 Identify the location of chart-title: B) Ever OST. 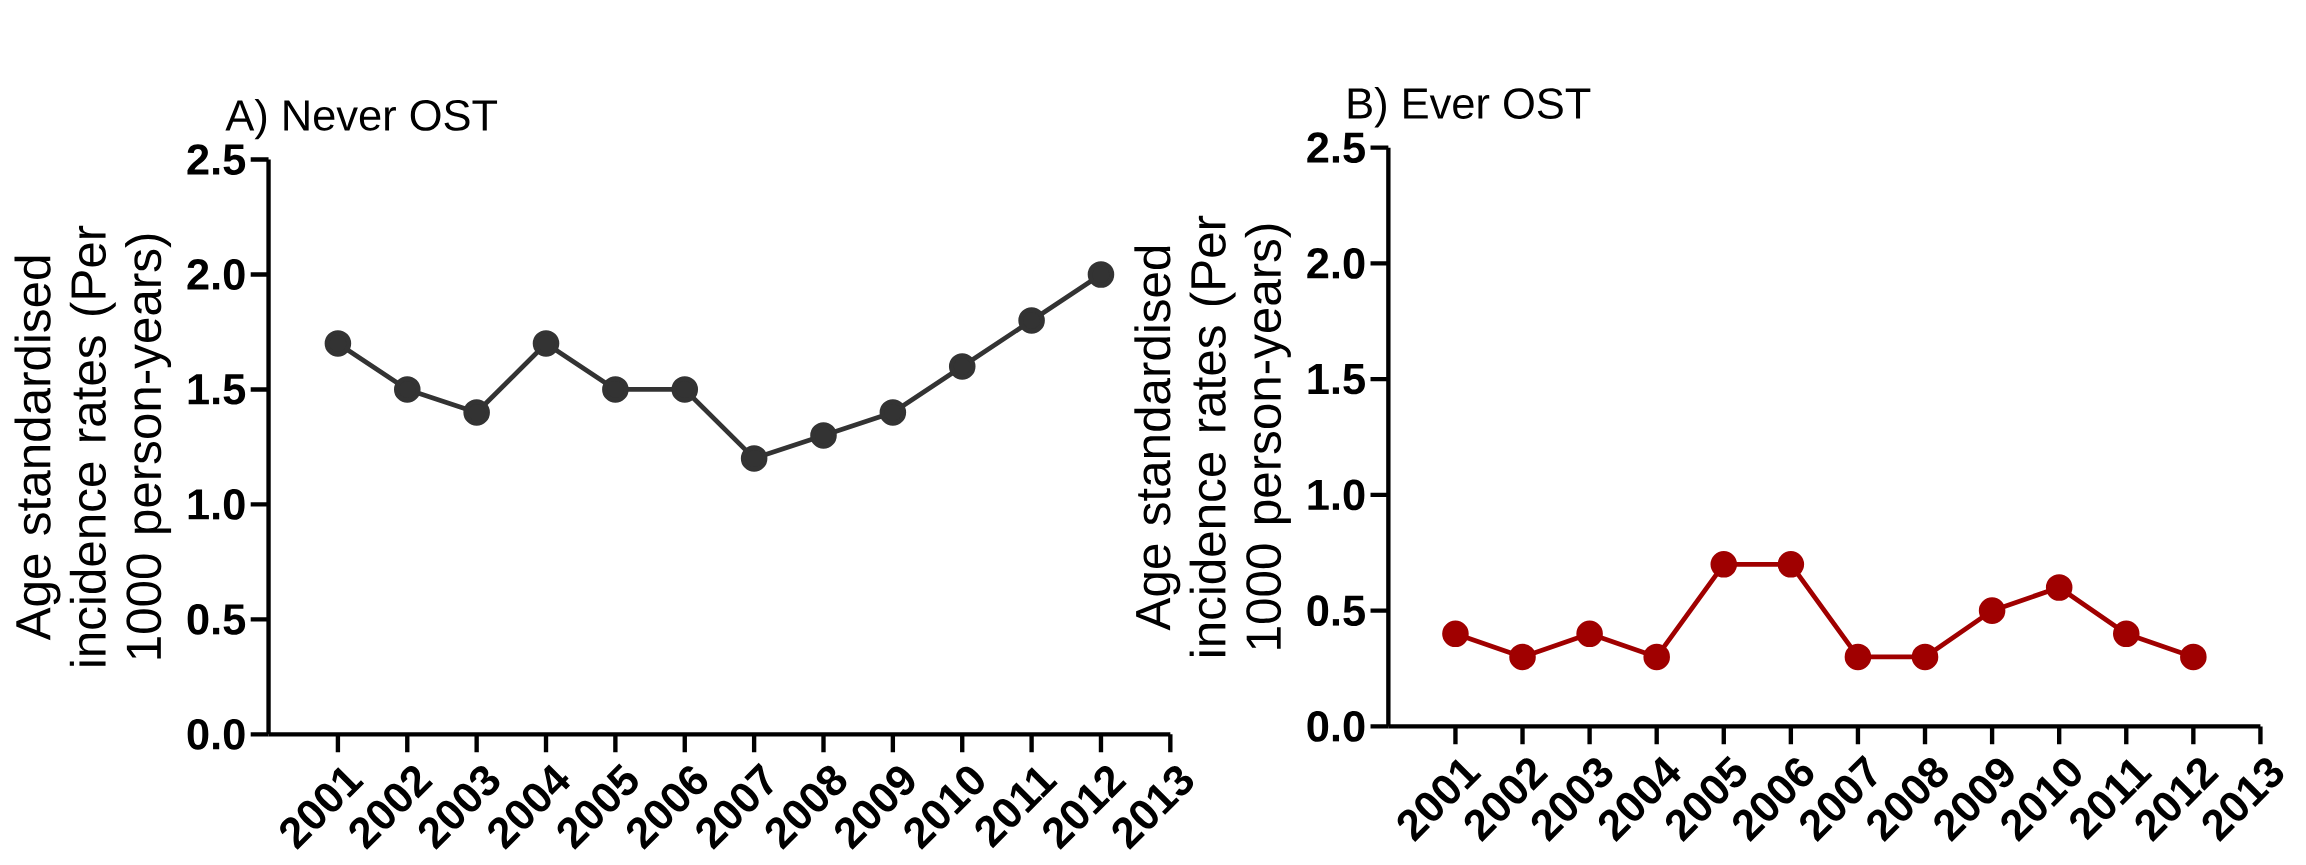
(1469, 107).